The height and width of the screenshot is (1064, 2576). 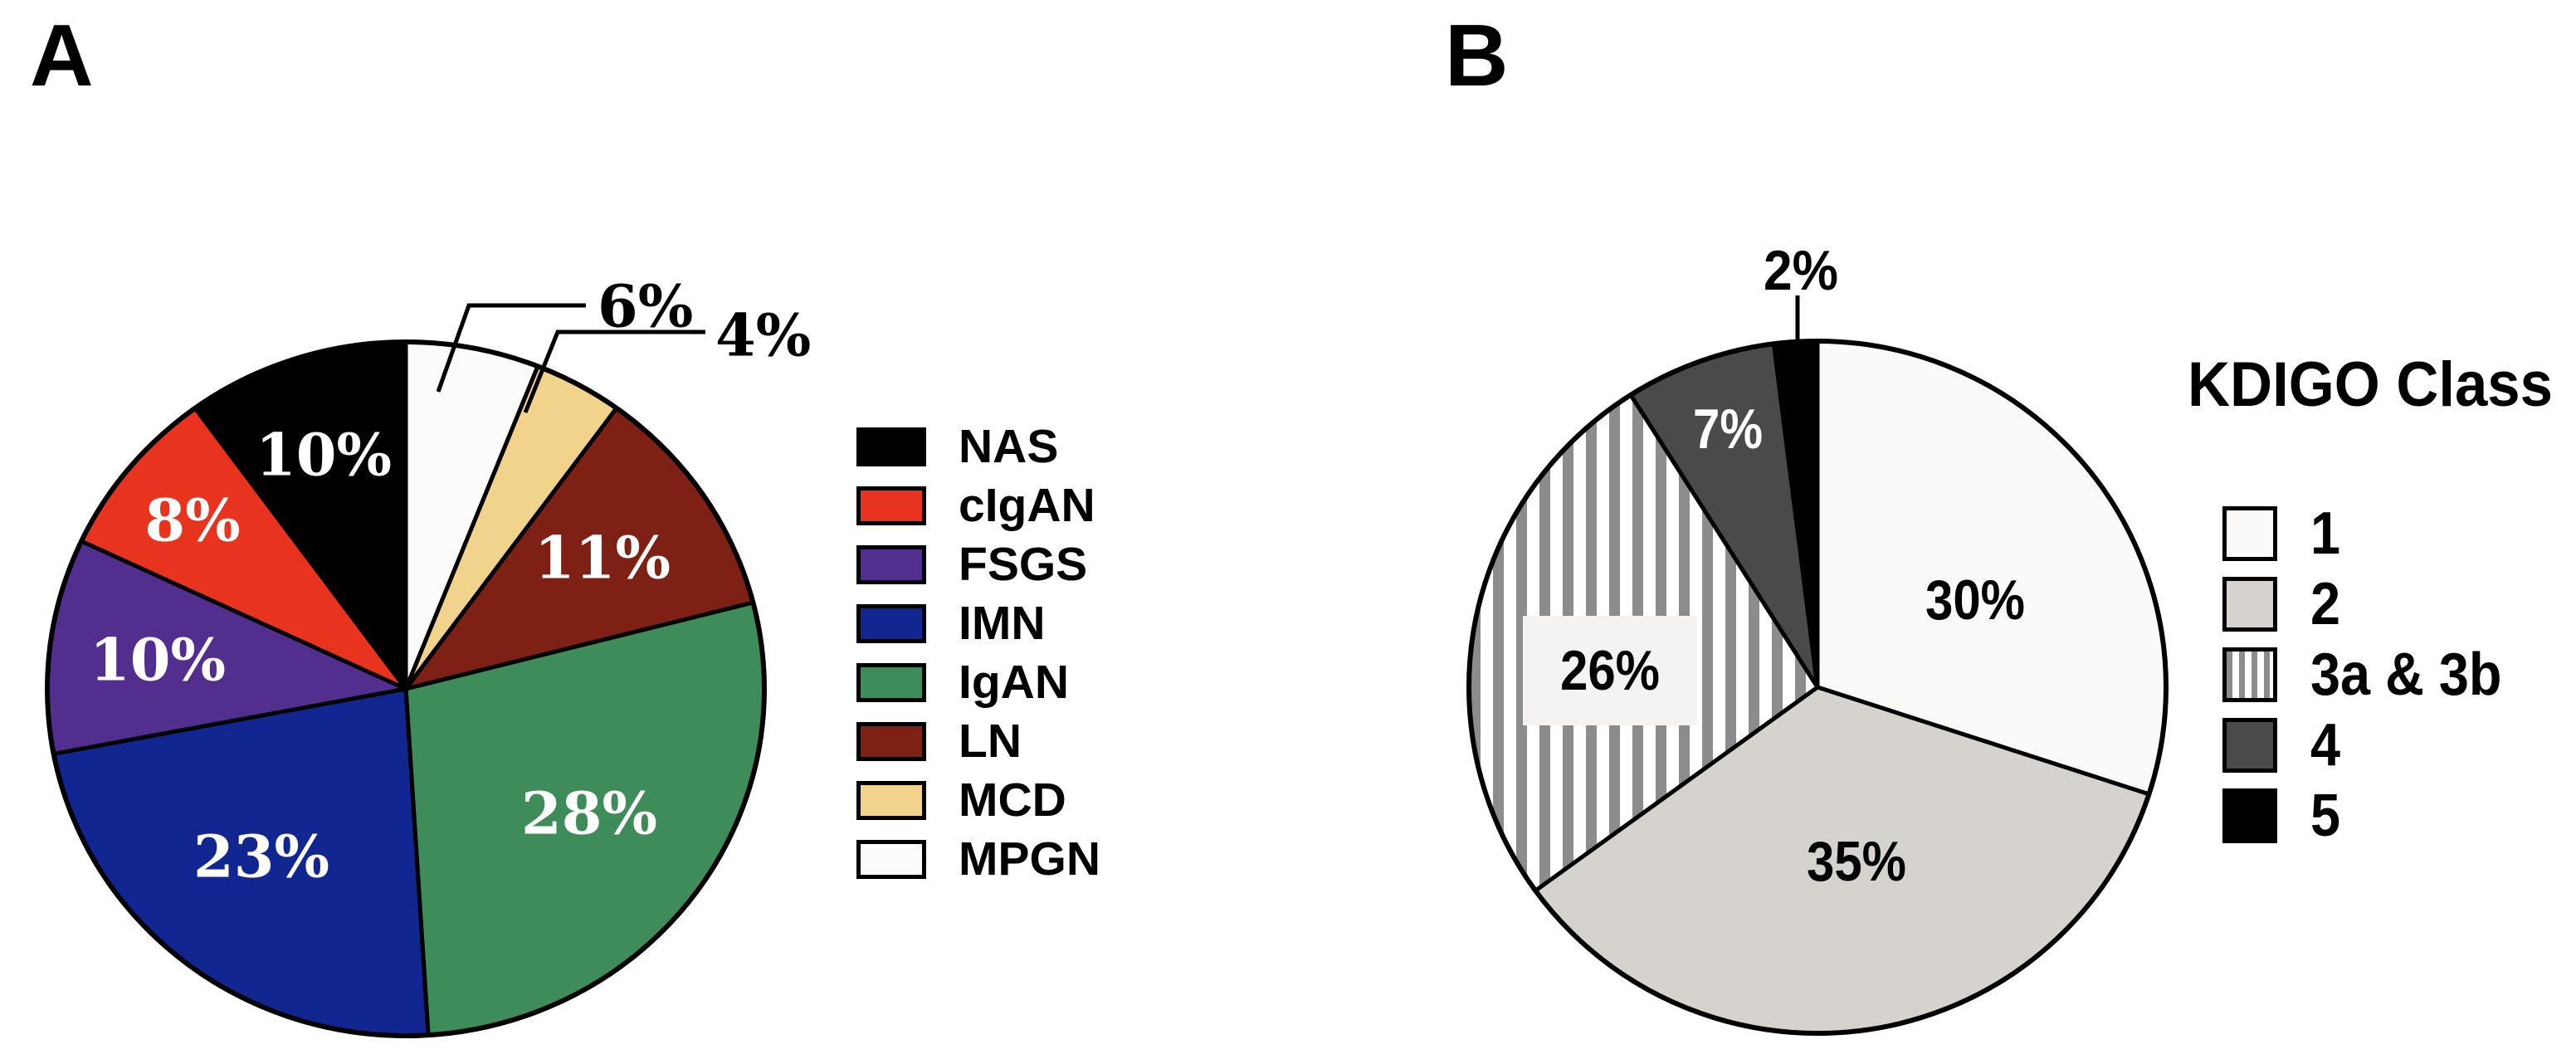 What do you see at coordinates (2326, 745) in the screenshot?
I see `legend-b-label-4: 4` at bounding box center [2326, 745].